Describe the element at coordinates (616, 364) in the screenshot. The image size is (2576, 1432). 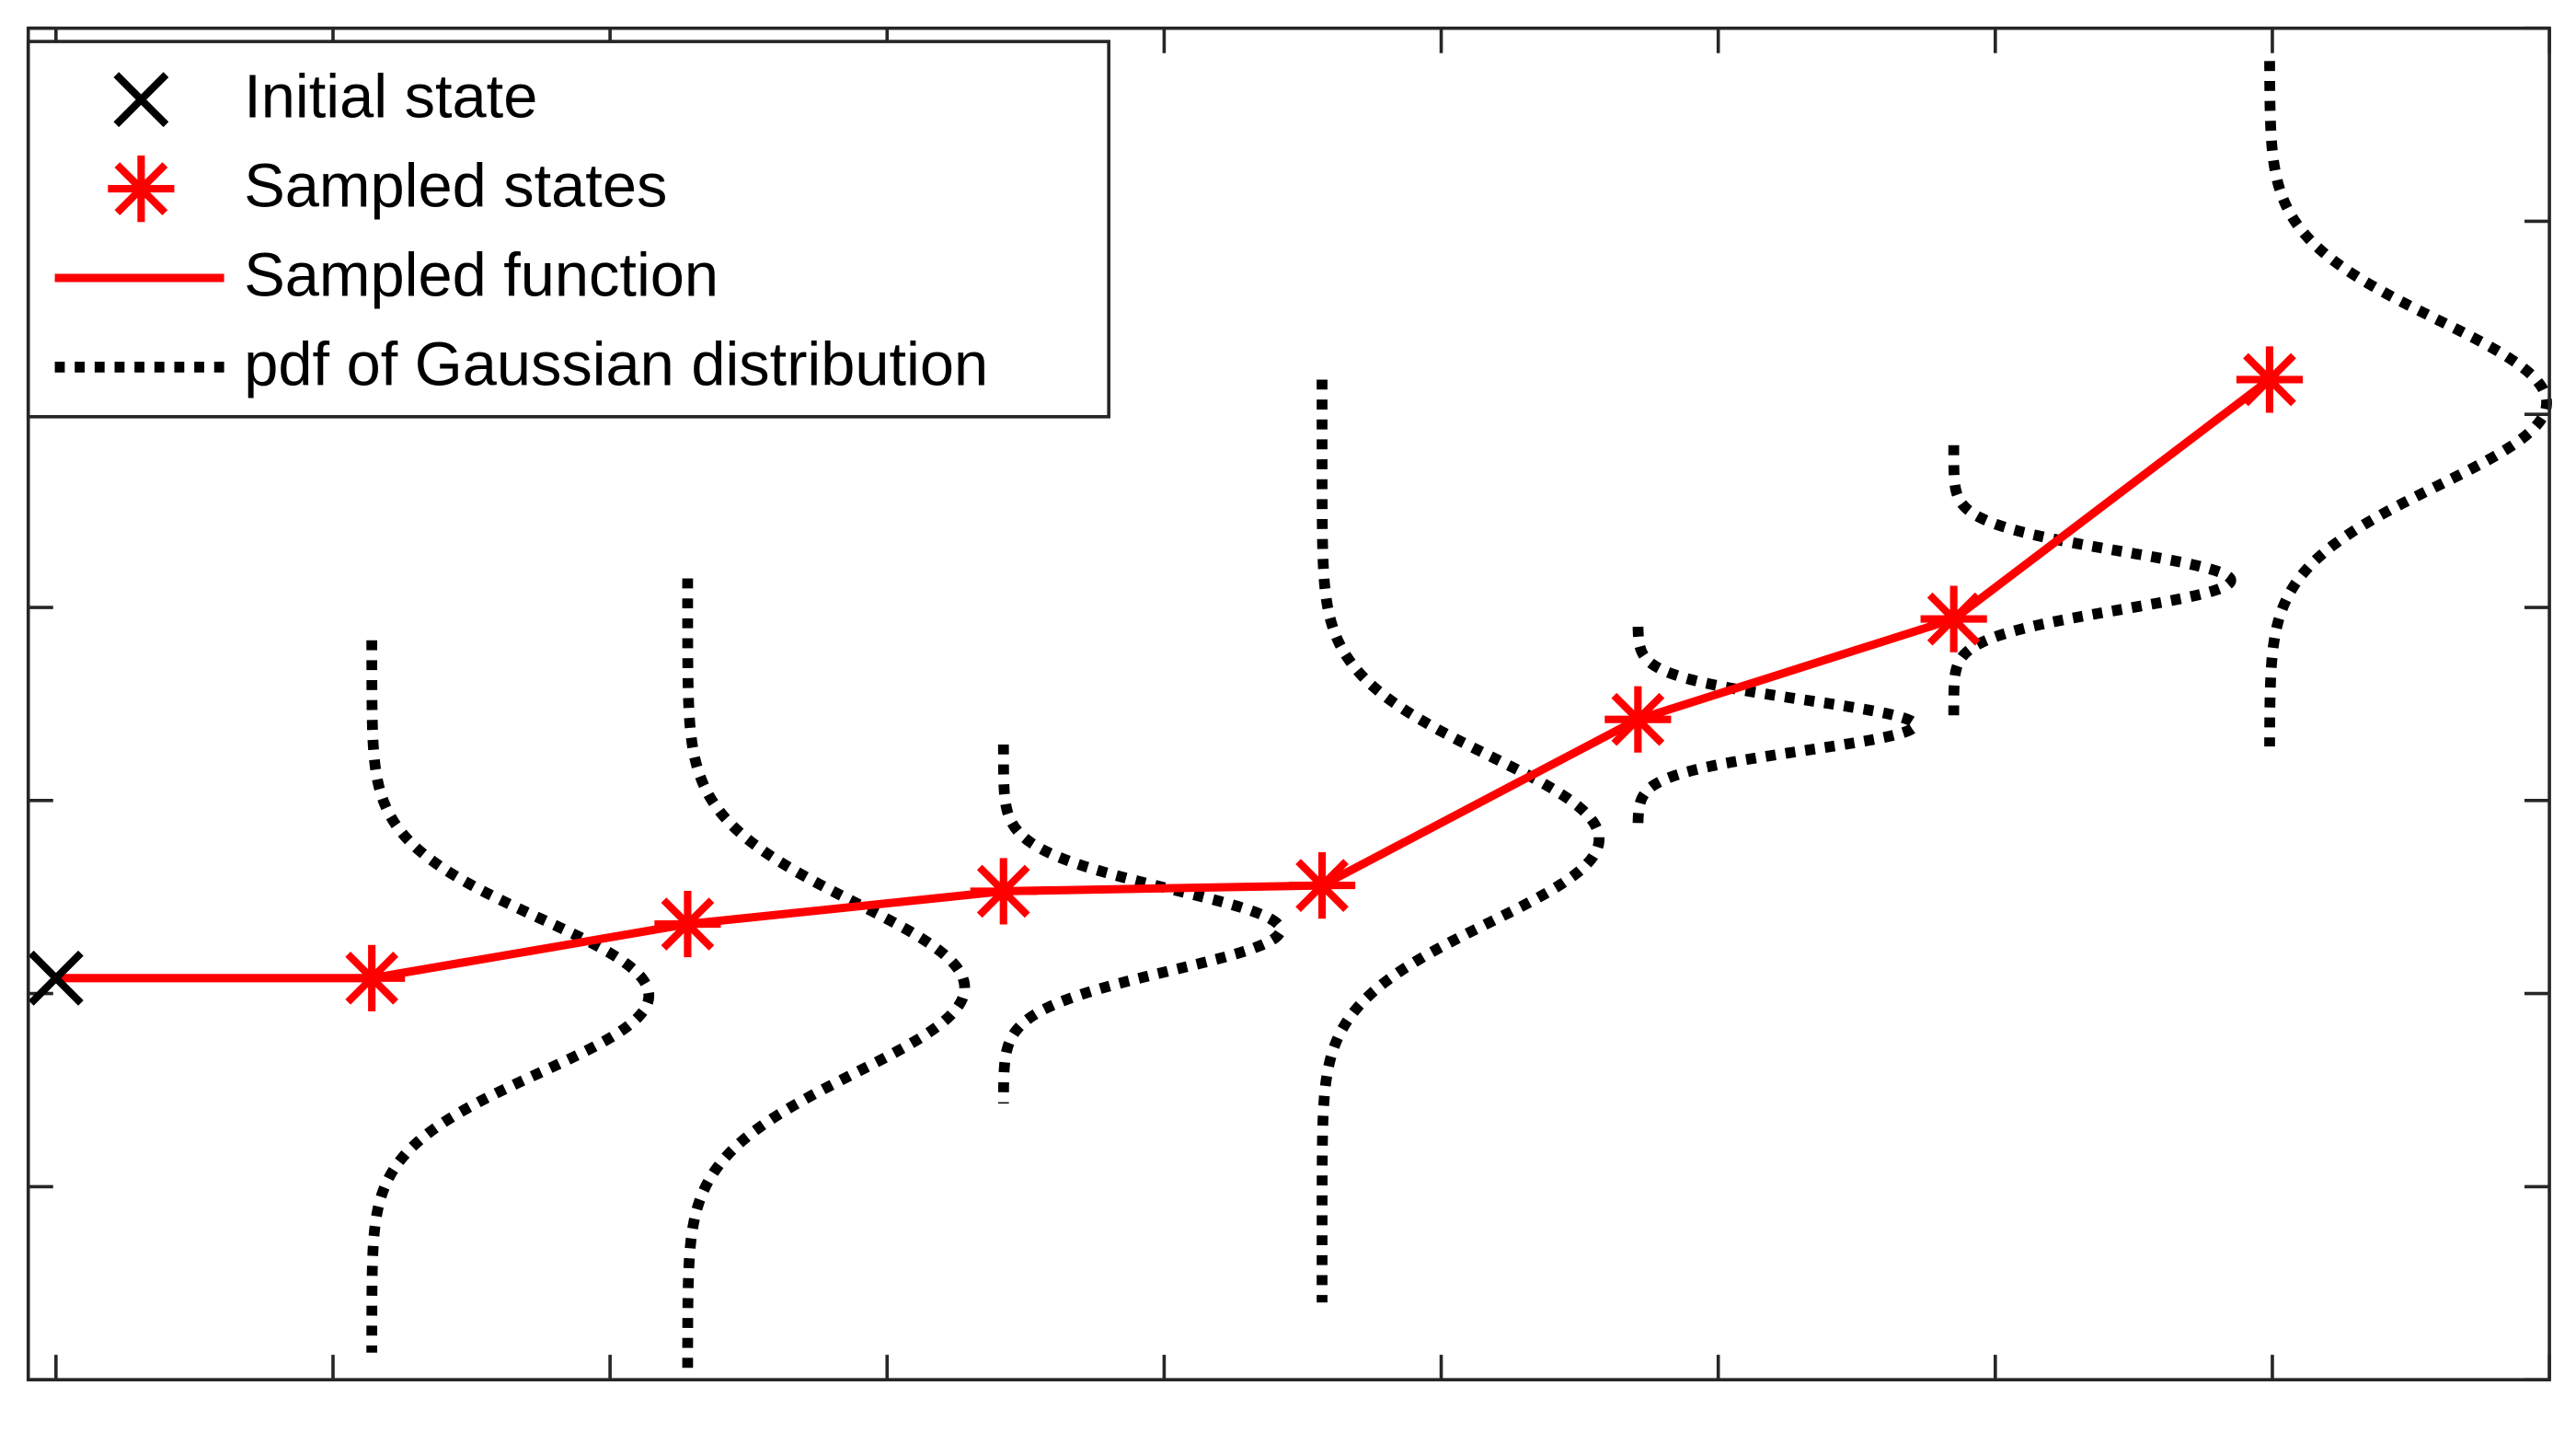
I see `legend-label: pdf of Gaussian distribution` at that location.